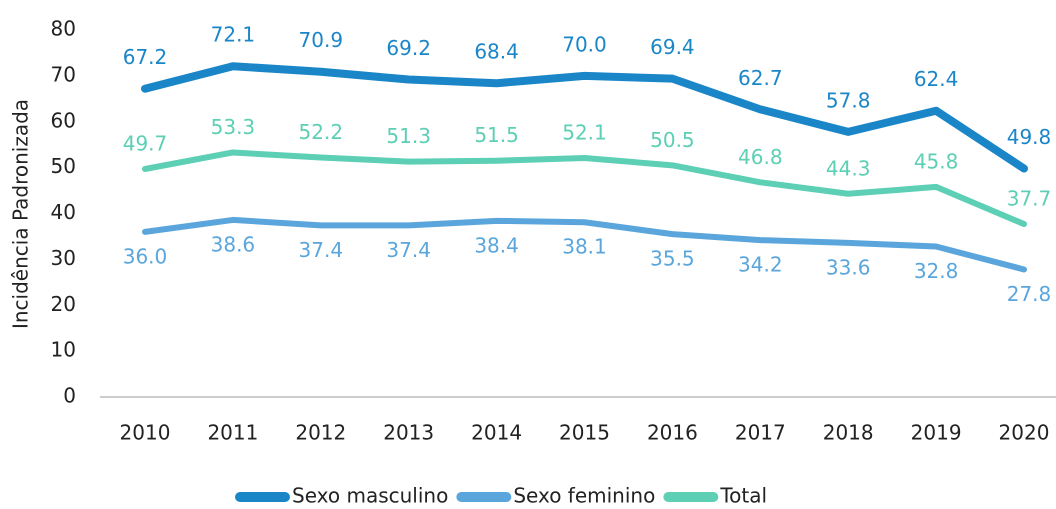 The image size is (1056, 509). What do you see at coordinates (1029, 199) in the screenshot?
I see `data-label: 37.7` at bounding box center [1029, 199].